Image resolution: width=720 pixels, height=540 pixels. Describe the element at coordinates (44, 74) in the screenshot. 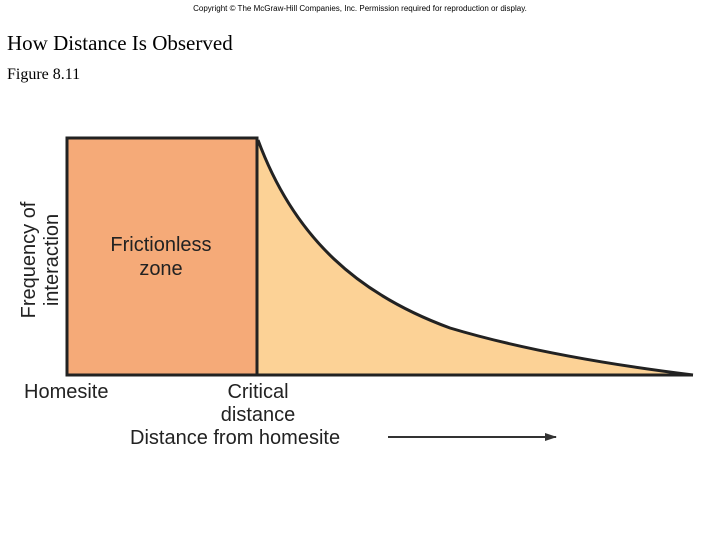

I see `figure-number: Figure 8.11` at that location.